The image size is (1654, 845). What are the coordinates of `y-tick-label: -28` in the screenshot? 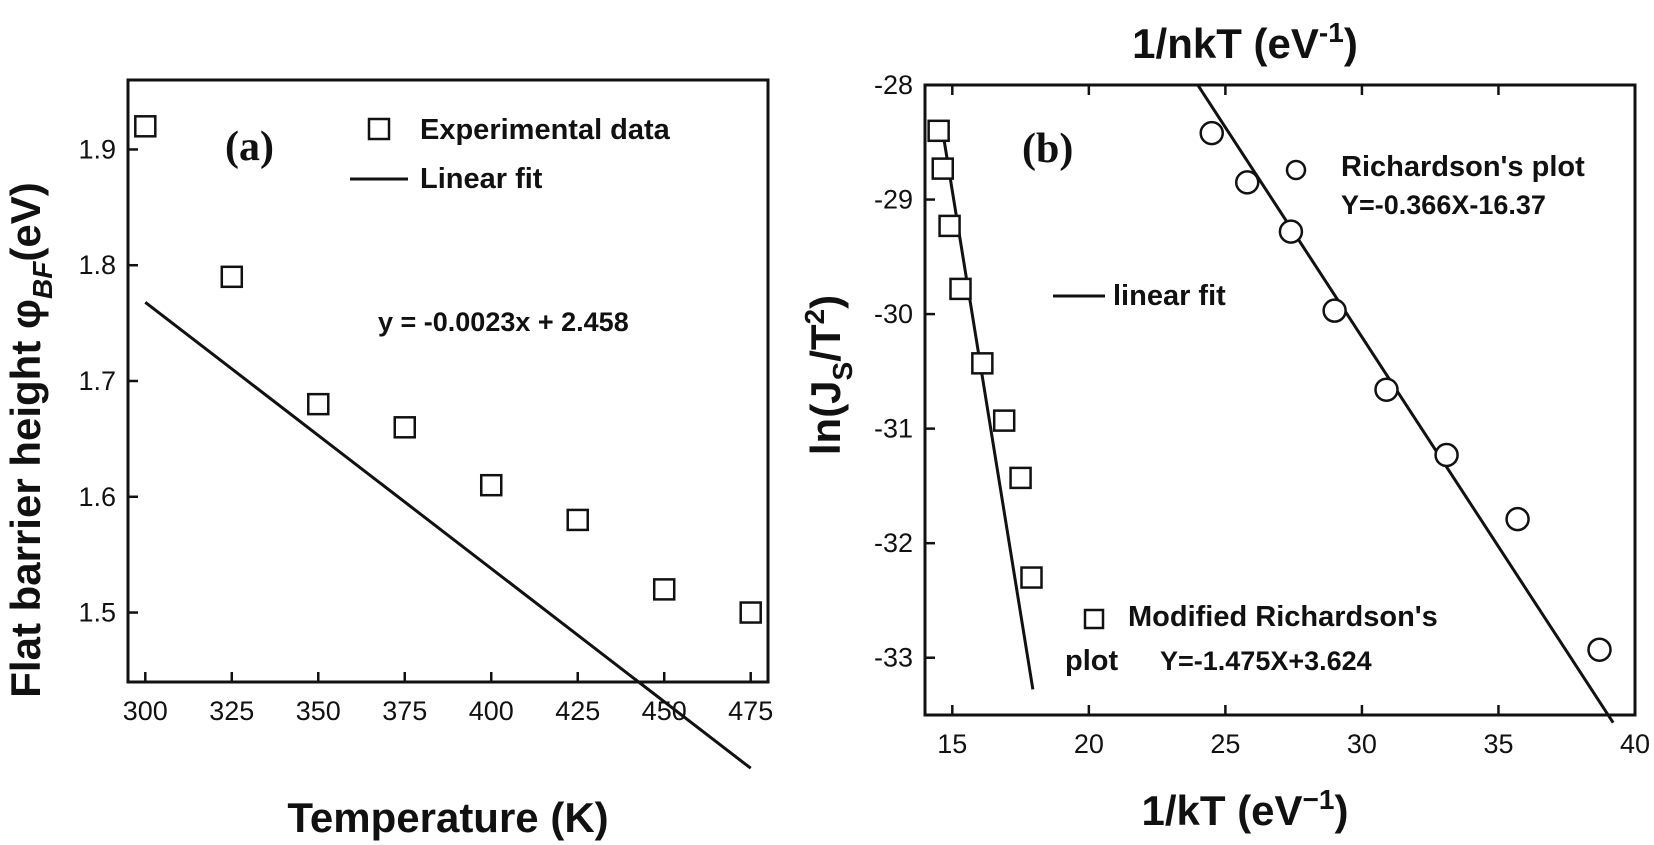 It's located at (893, 85).